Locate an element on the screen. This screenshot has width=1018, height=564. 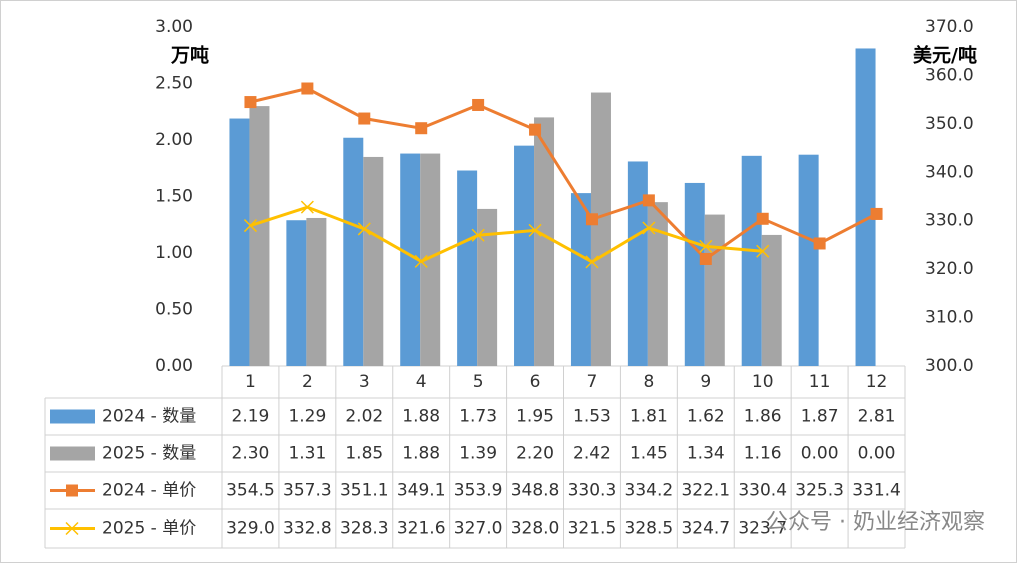
table-value: 330.3 is located at coordinates (592, 491).